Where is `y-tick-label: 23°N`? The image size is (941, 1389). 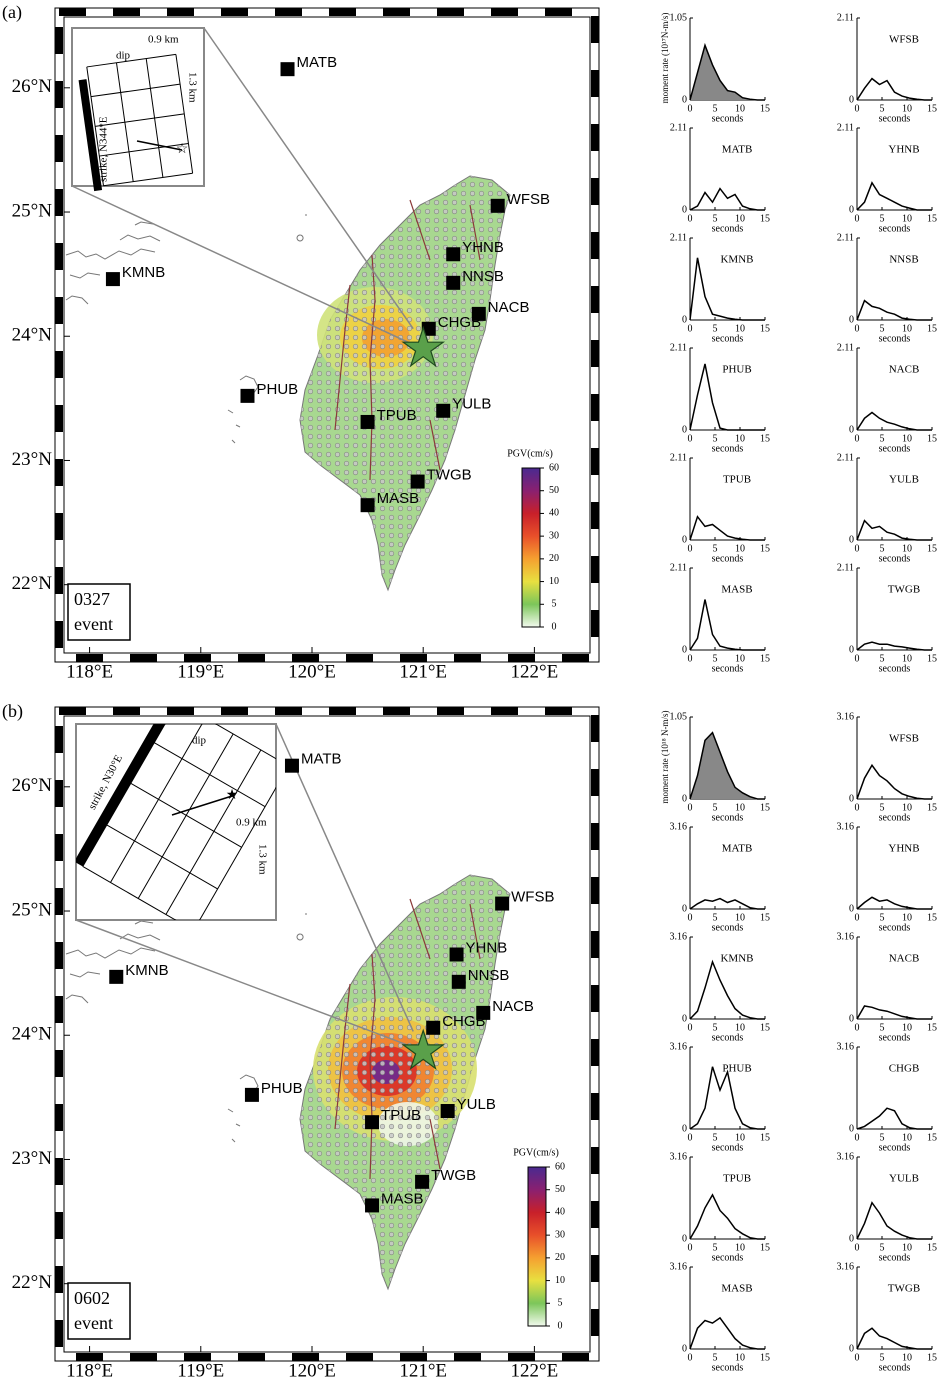 y-tick-label: 23°N is located at coordinates (32, 1158).